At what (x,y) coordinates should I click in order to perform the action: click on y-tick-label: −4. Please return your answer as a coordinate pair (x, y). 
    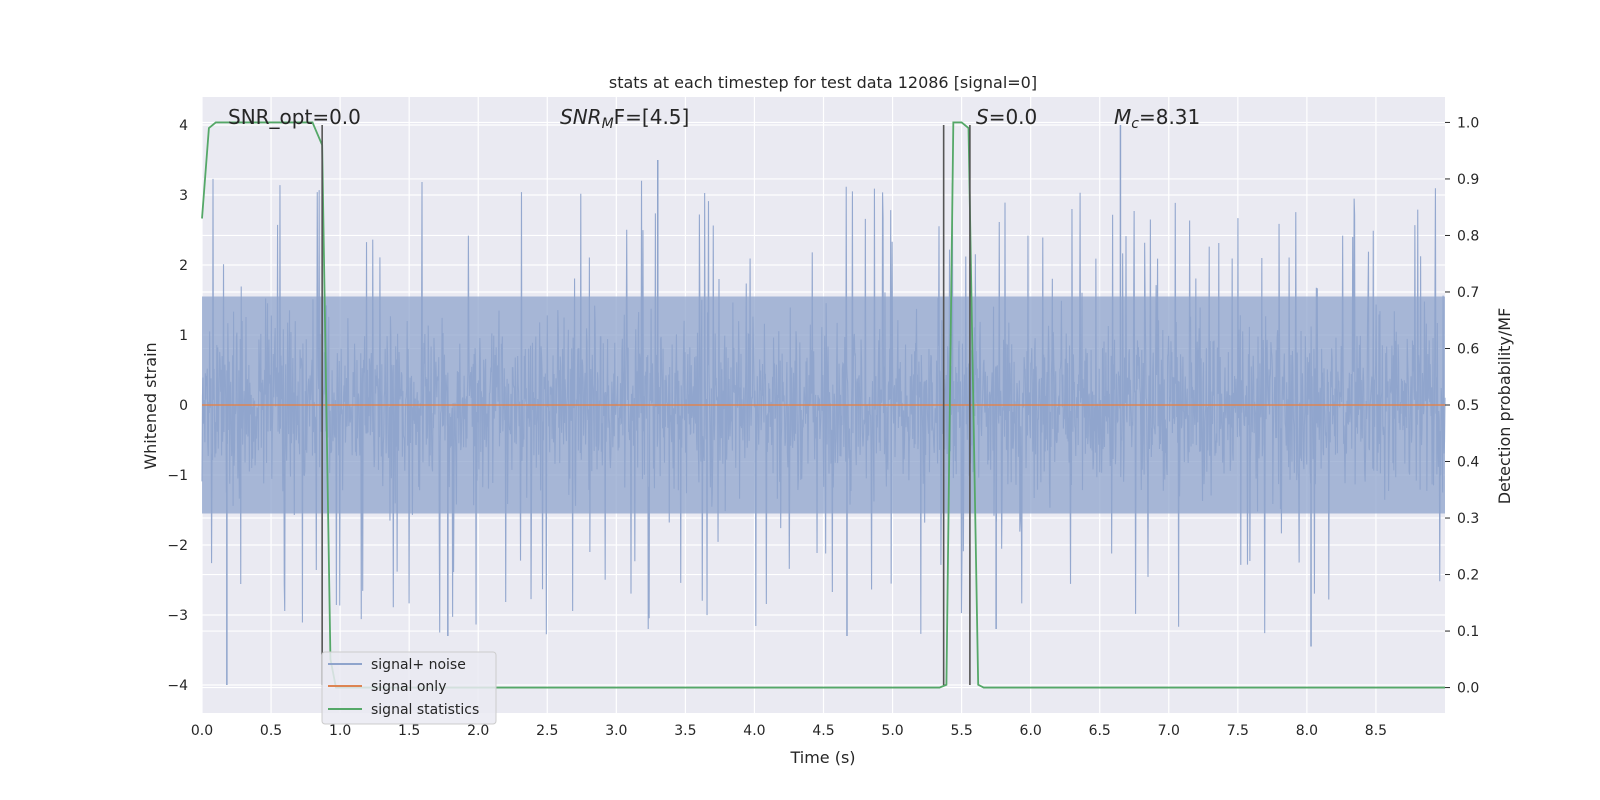
    Looking at the image, I should click on (177, 686).